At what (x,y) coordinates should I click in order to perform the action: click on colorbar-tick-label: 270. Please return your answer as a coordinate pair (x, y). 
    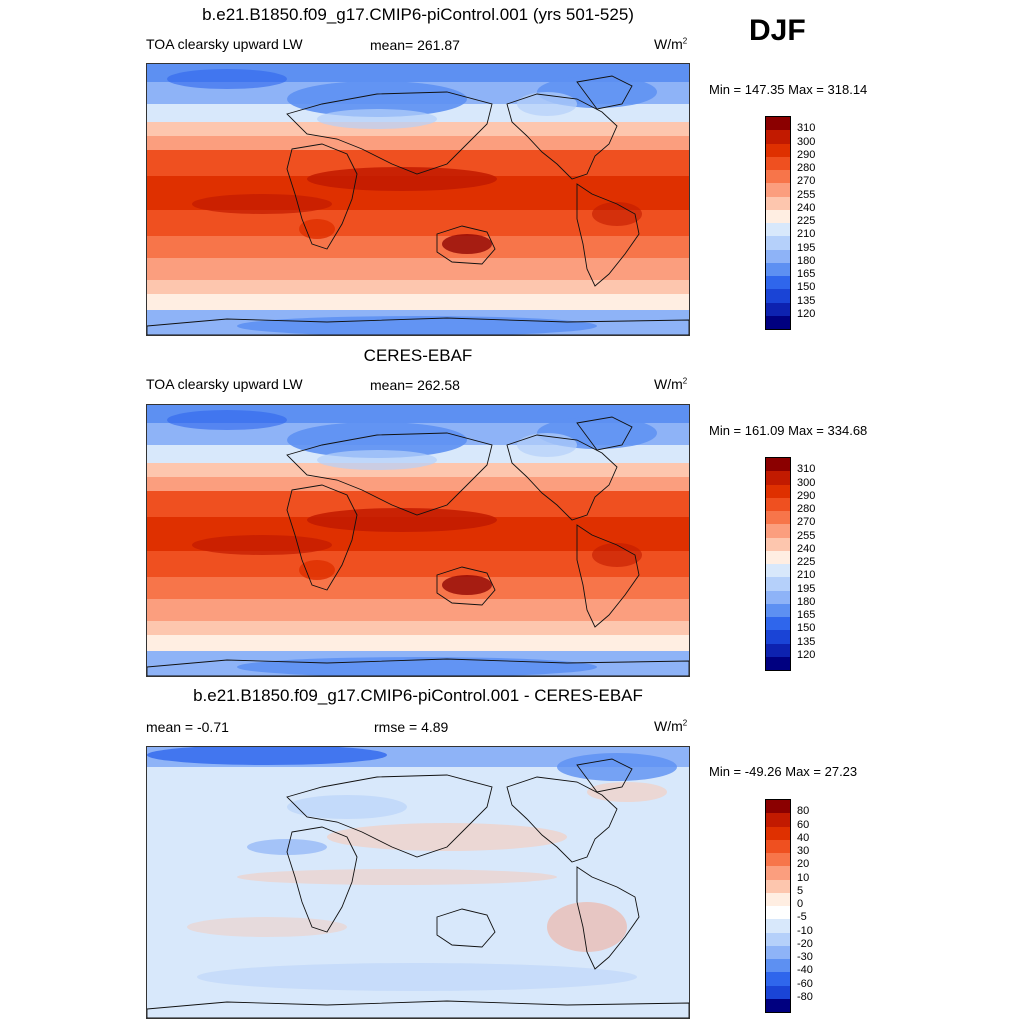
    Looking at the image, I should click on (806, 181).